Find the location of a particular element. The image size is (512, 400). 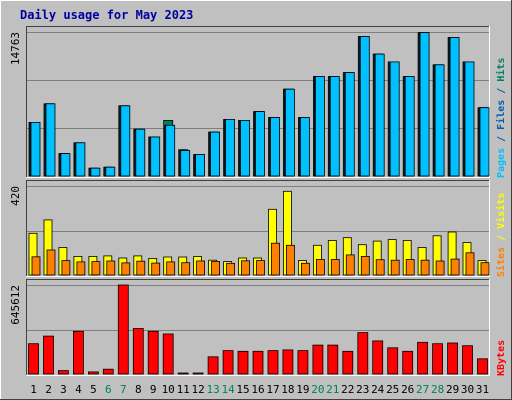

x-tick-label-day-5: 5 is located at coordinates (93, 389).